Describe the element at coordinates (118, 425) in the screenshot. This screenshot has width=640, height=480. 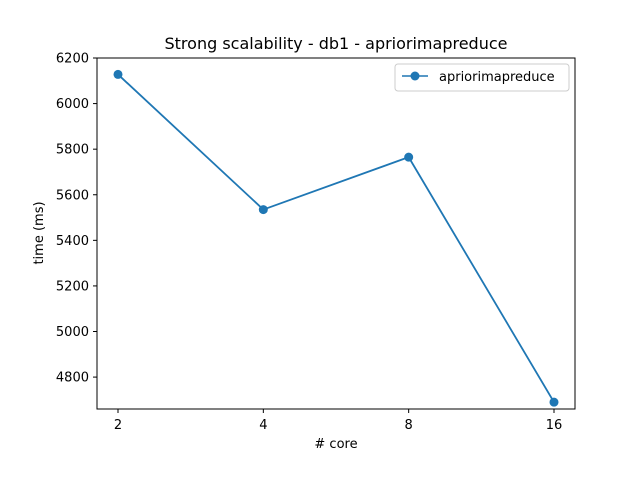
I see `x-tick-label: 2` at that location.